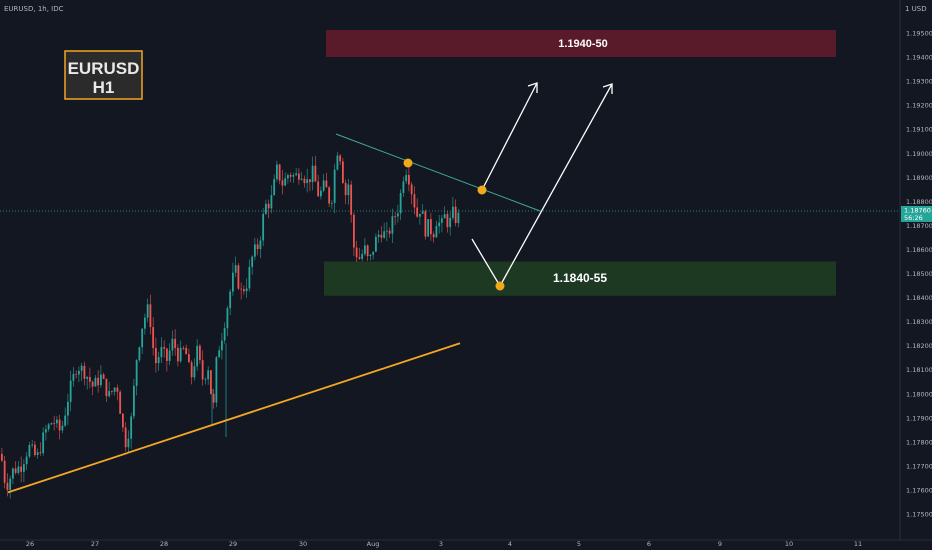 Image resolution: width=932 pixels, height=550 pixels. I want to click on support-zone, so click(580, 278).